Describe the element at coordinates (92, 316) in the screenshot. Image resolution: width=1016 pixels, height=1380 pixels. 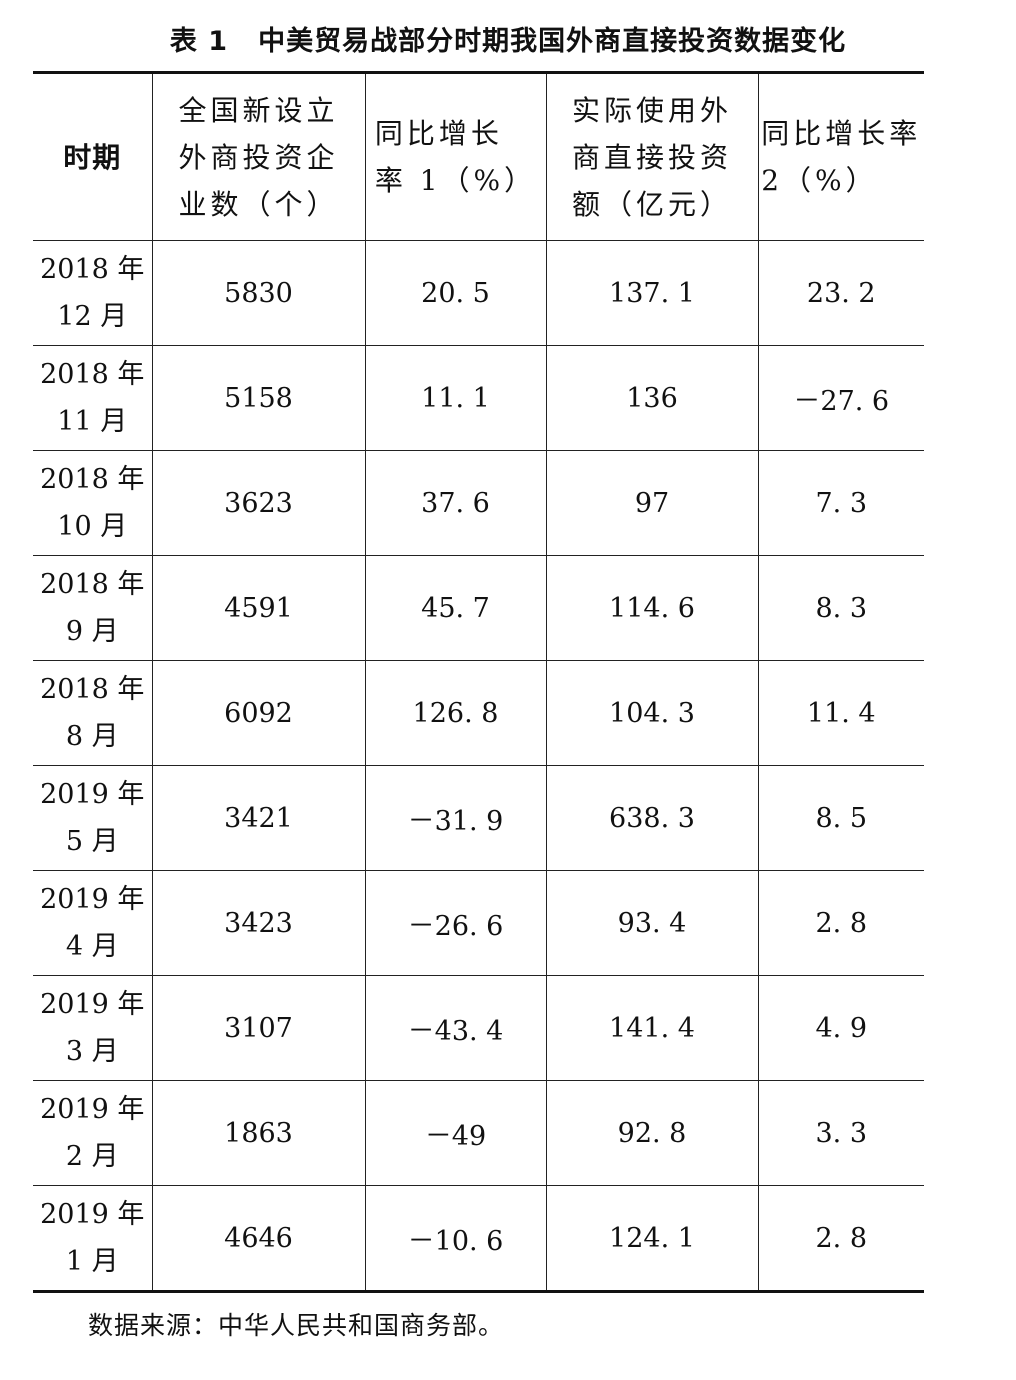
I see `period-month: 12 月` at that location.